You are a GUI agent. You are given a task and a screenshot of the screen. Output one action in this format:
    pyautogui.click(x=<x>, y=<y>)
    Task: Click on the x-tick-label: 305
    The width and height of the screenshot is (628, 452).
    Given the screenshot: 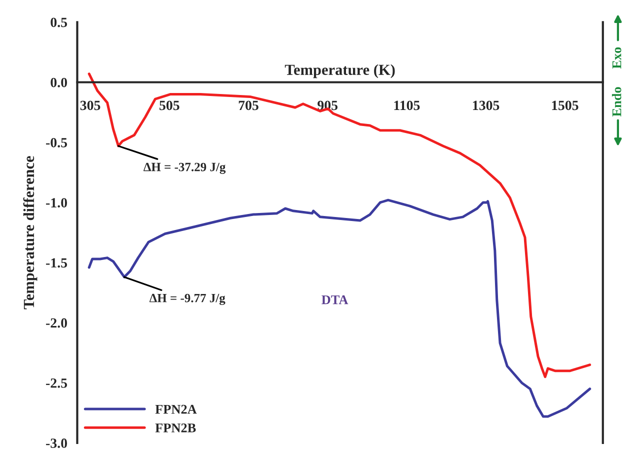 What is the action you would take?
    pyautogui.click(x=90, y=105)
    